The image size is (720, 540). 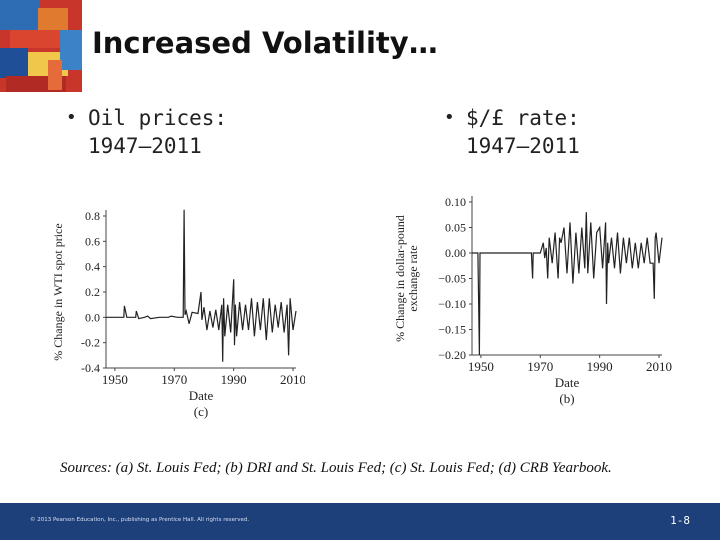 I want to click on panel-label: (c), so click(x=201, y=411).